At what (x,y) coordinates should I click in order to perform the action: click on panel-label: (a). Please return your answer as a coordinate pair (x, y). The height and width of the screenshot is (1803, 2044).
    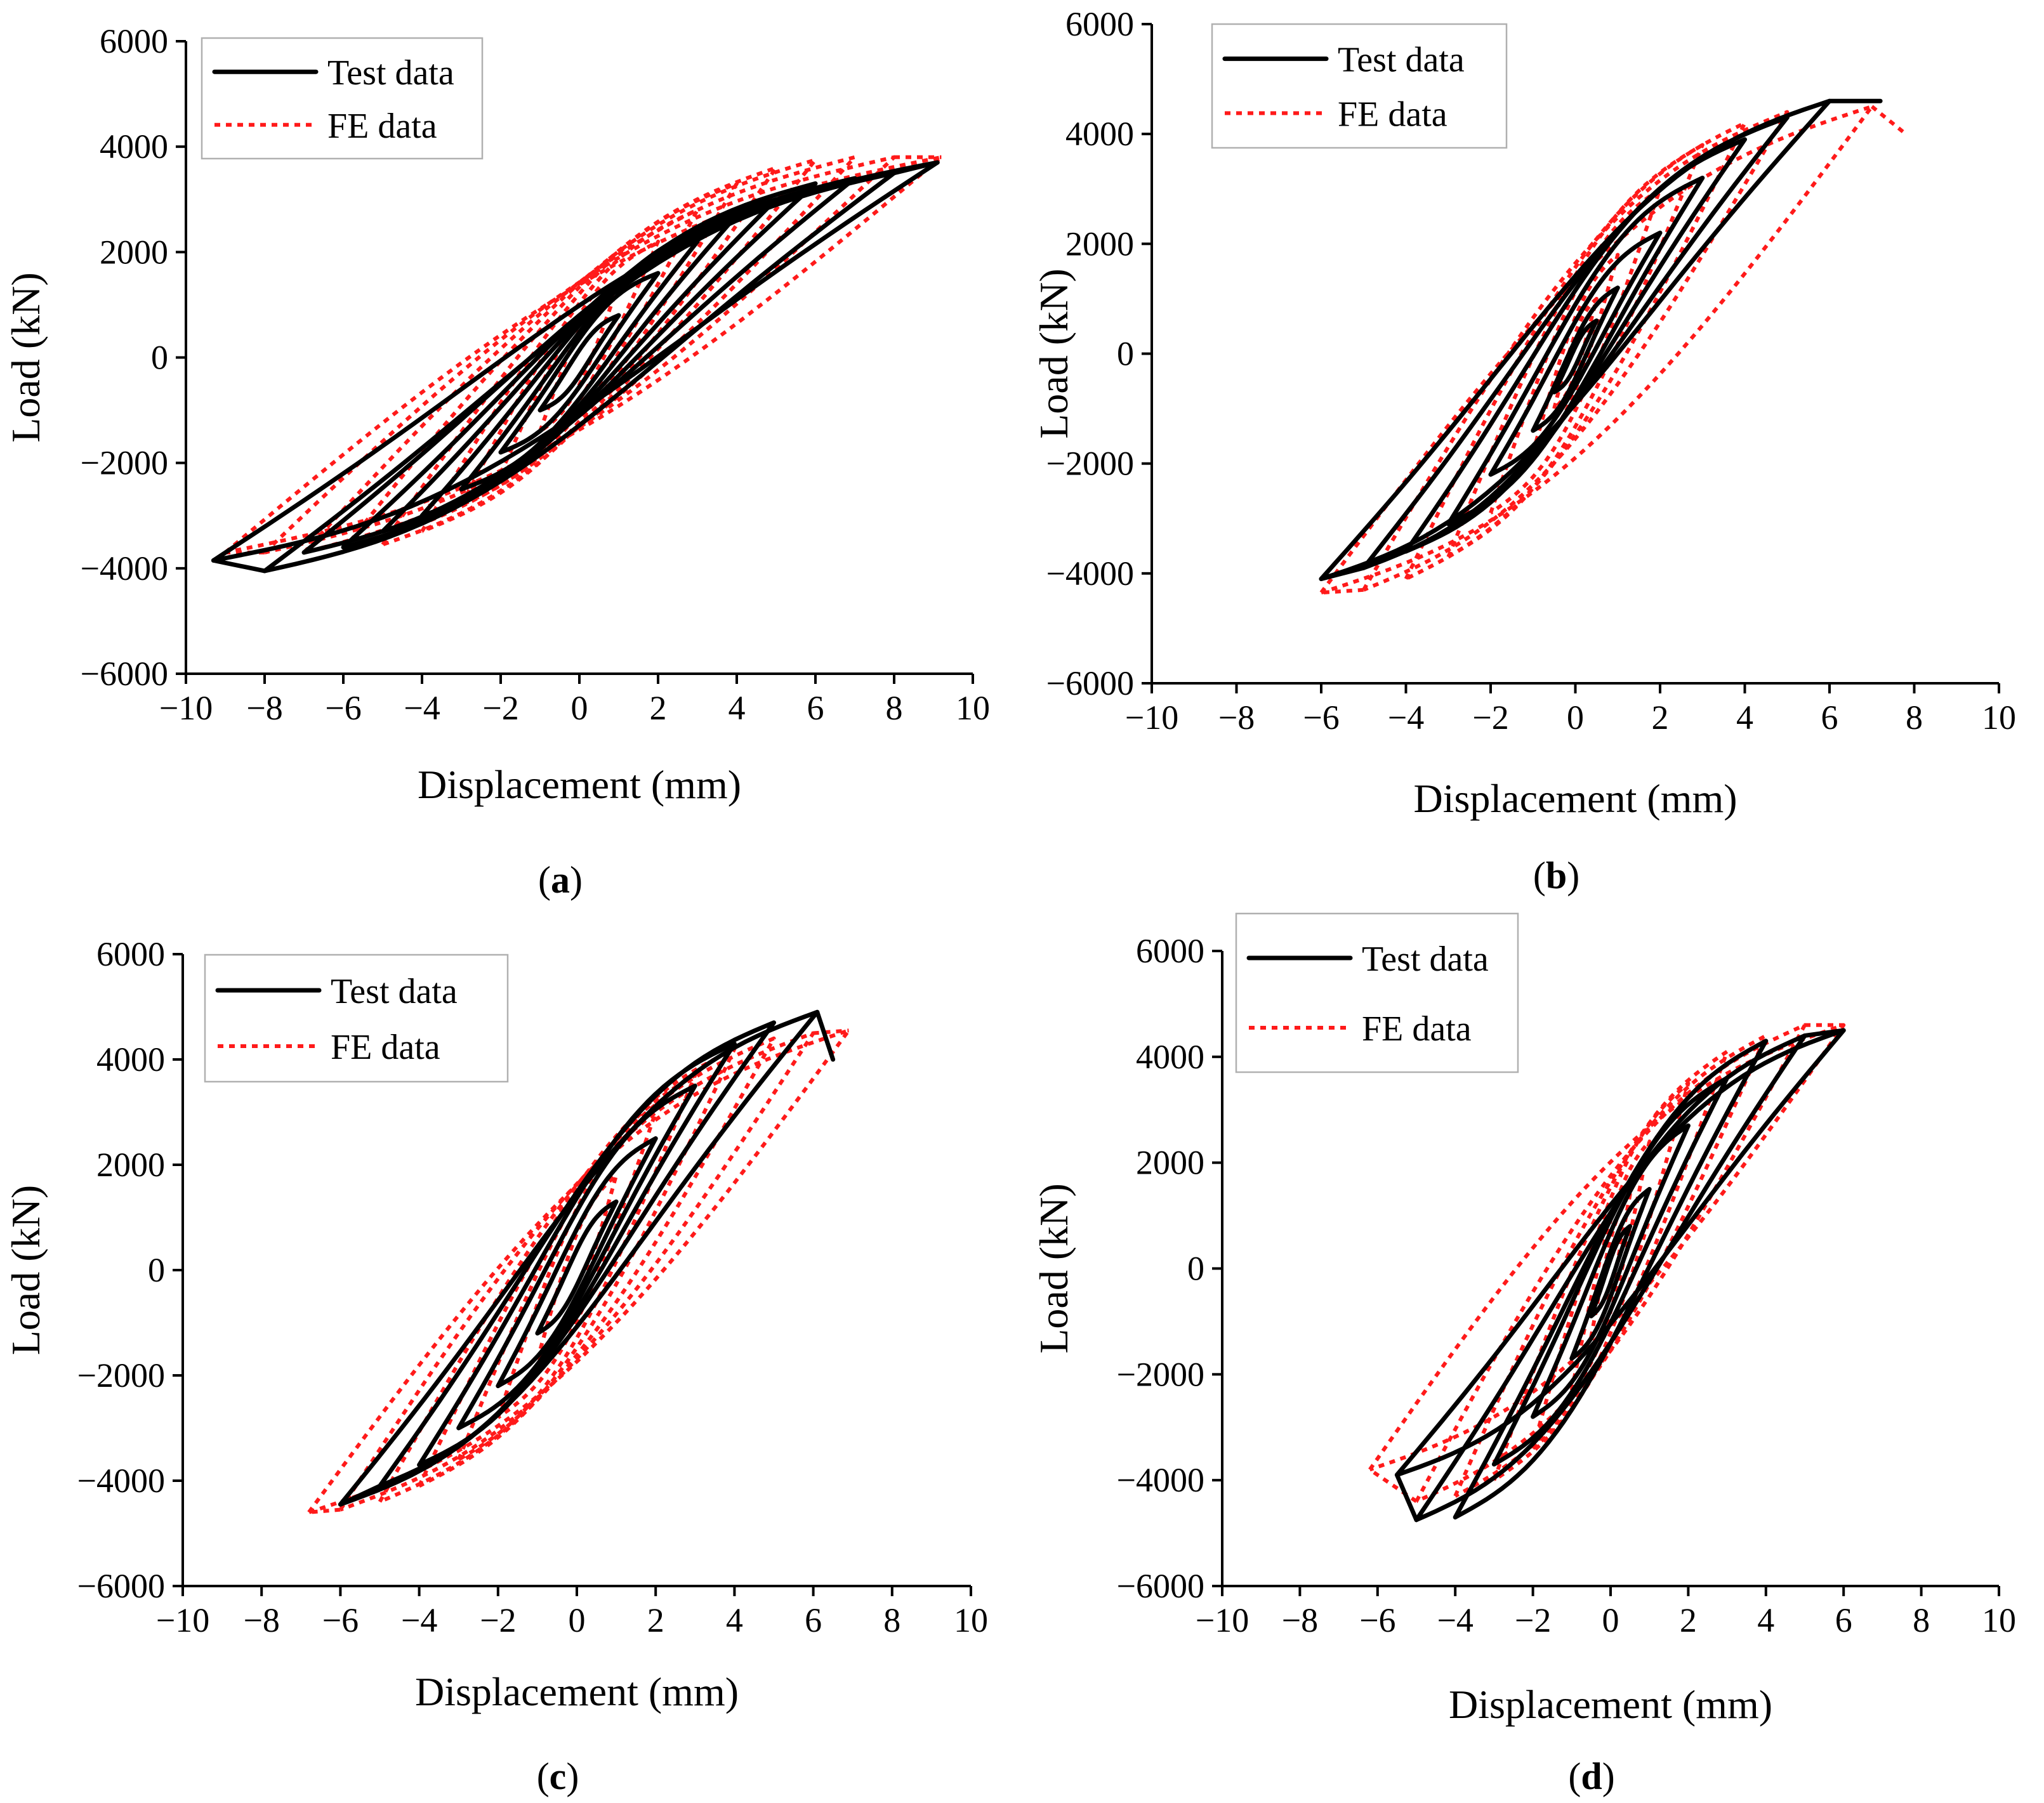
    Looking at the image, I should click on (560, 880).